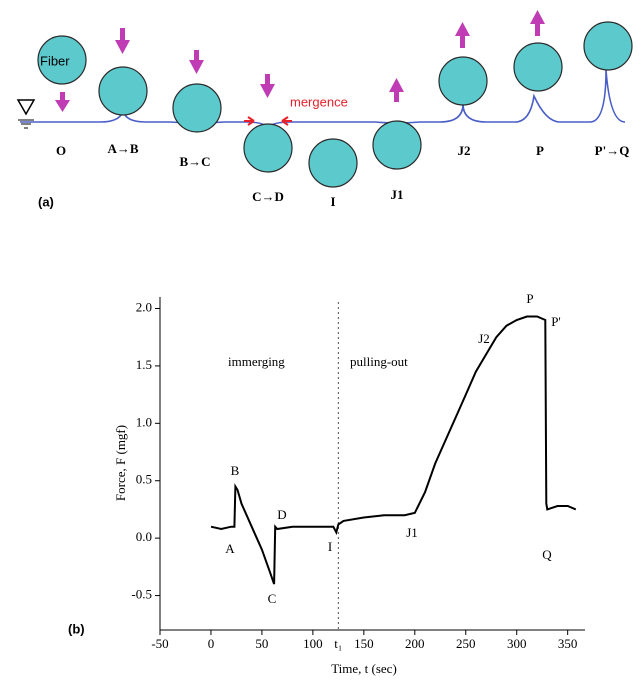 This screenshot has height=681, width=639. I want to click on point-label: J1, so click(412, 532).